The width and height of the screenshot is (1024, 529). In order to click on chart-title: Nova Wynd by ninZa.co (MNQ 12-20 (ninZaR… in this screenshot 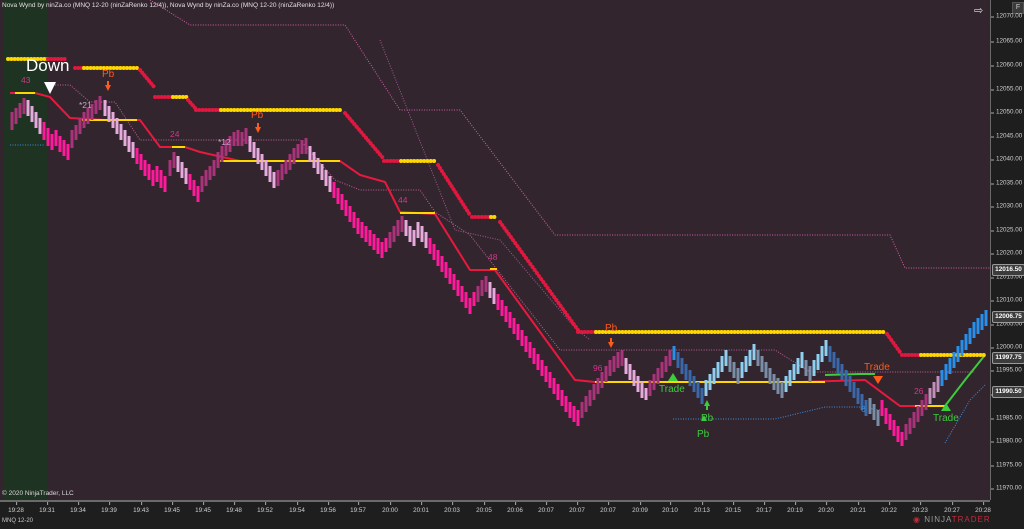, I will do `click(168, 5)`.